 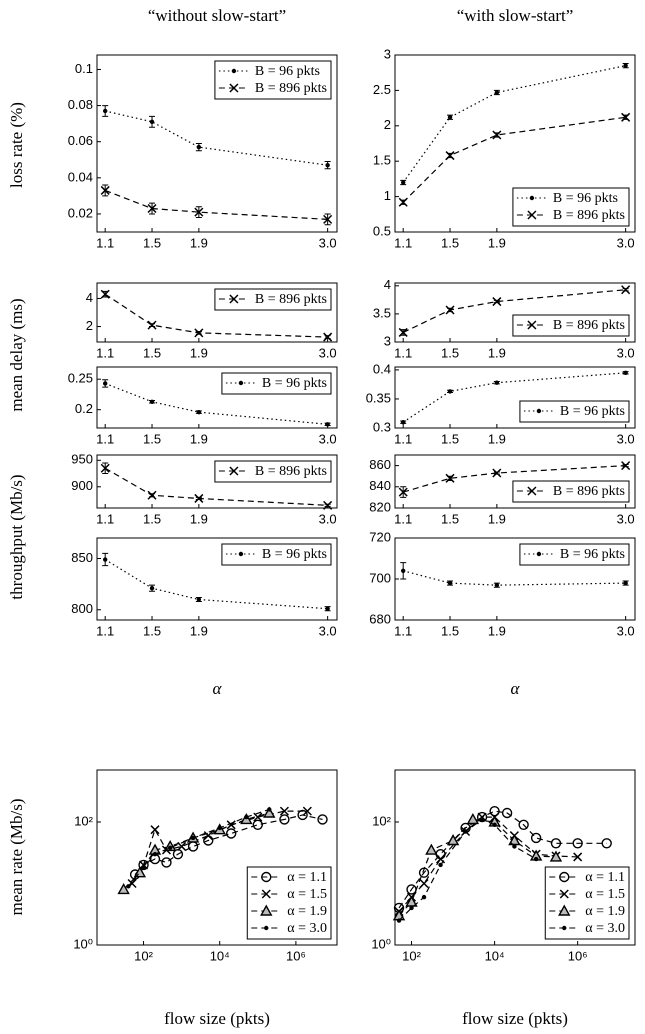 What do you see at coordinates (380, 464) in the screenshot?
I see `y-tick-label: 860` at bounding box center [380, 464].